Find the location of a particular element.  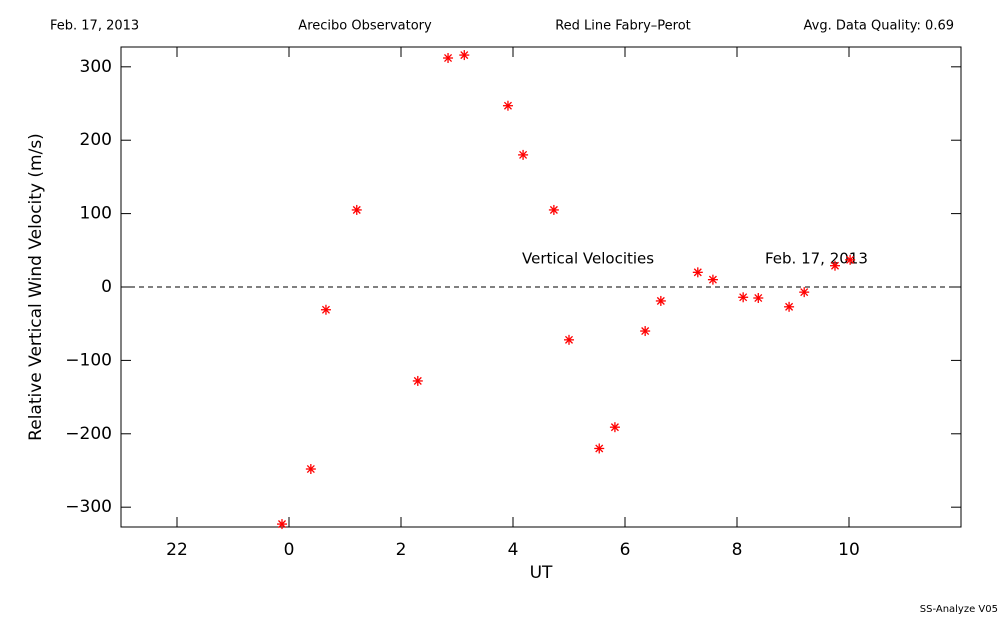

header-instrument: Red Line Fabry–Perot is located at coordinates (623, 26).